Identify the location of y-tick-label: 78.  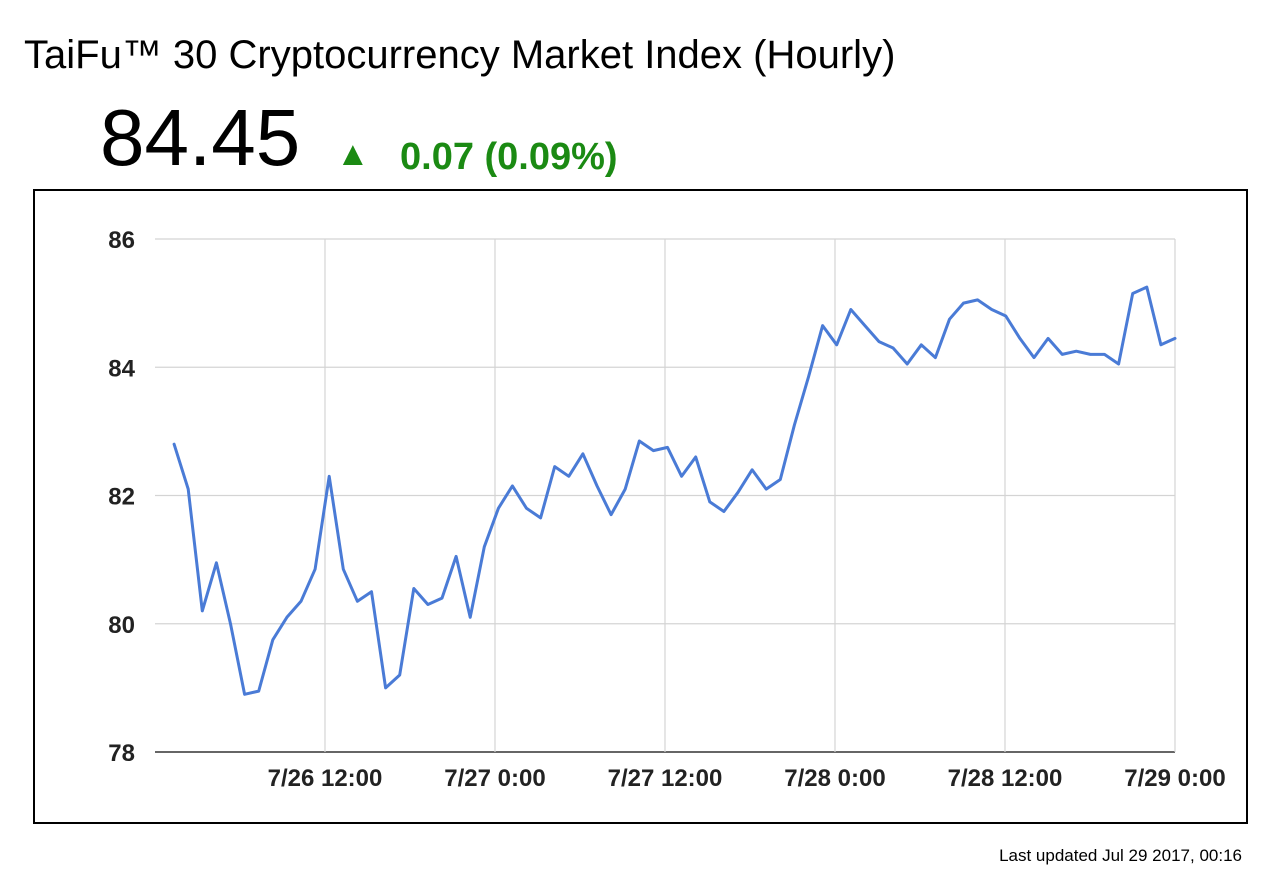
(121, 753).